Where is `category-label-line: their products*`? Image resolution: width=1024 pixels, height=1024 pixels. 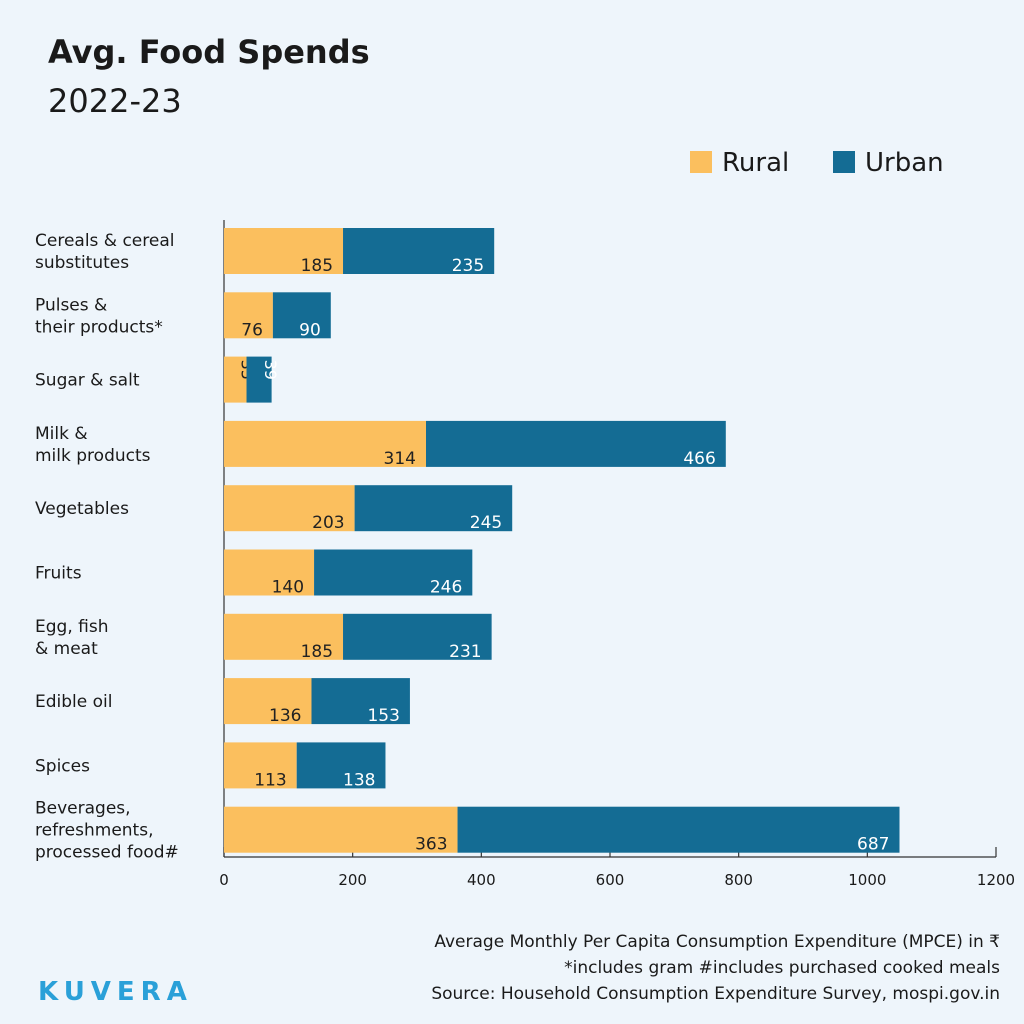 category-label-line: their products* is located at coordinates (99, 327).